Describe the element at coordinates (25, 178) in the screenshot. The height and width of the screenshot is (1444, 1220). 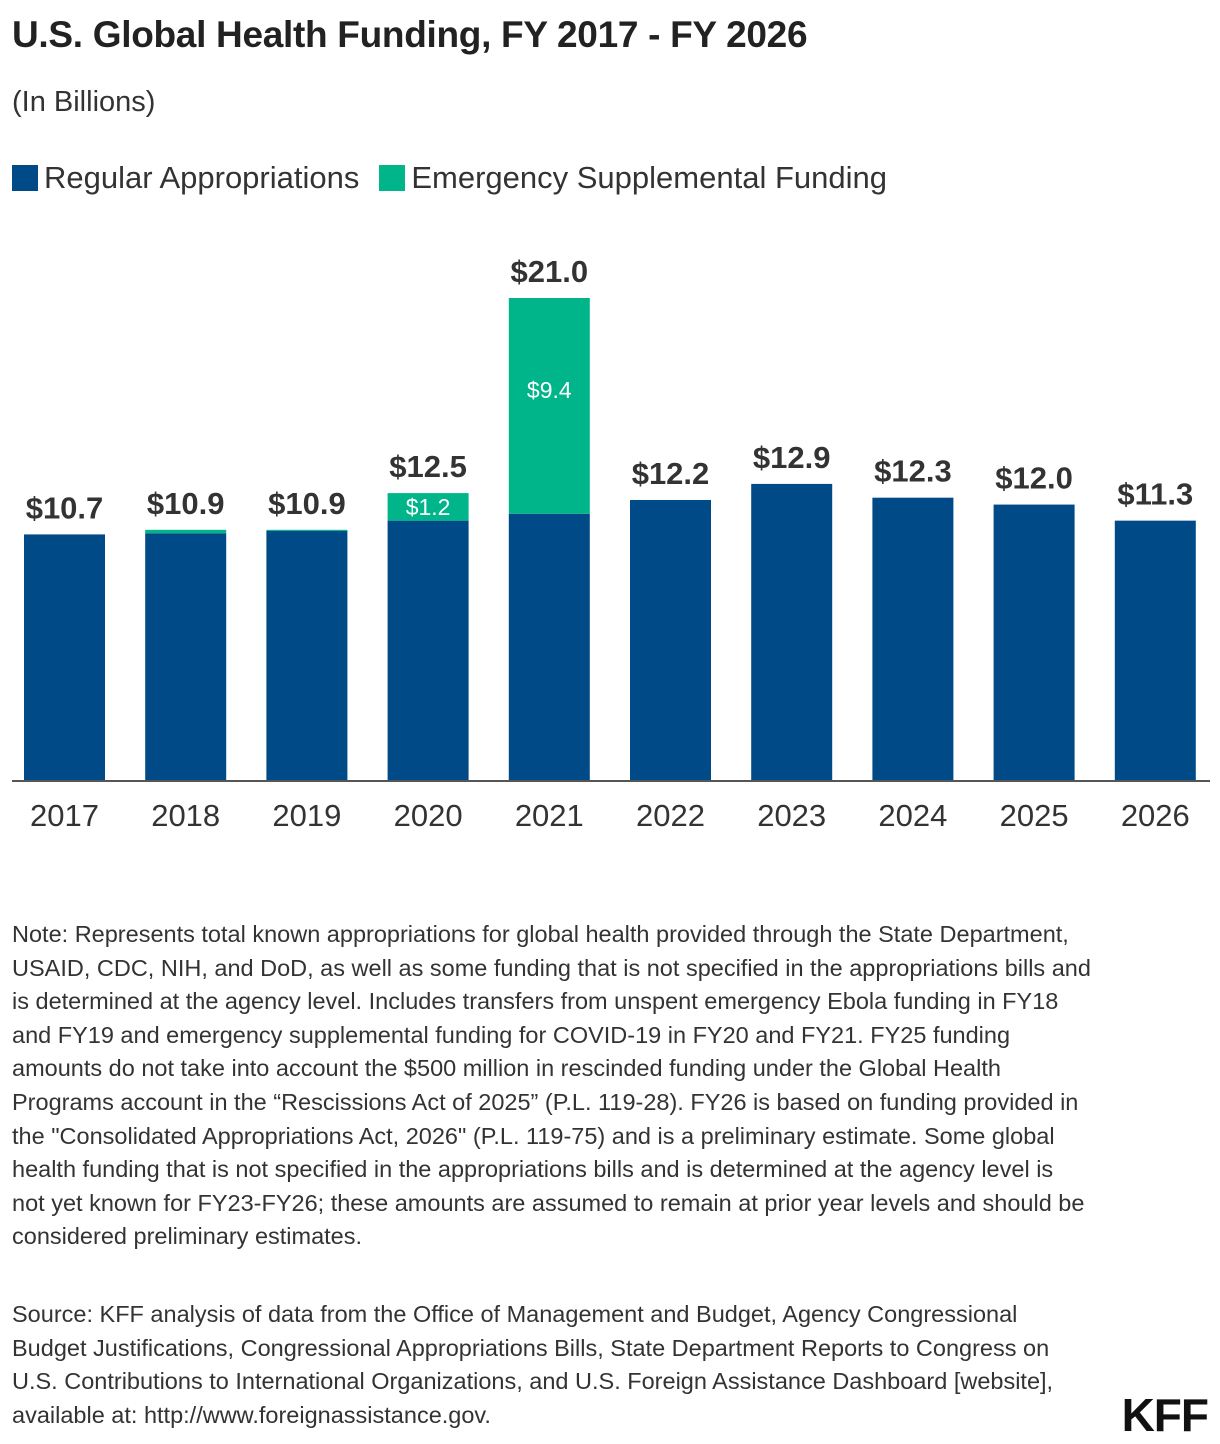
I see `legend-swatch-regular` at that location.